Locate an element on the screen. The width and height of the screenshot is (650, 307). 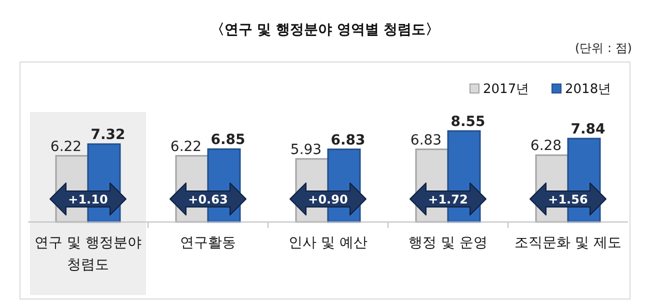
legend-label: 2018년 is located at coordinates (588, 89).